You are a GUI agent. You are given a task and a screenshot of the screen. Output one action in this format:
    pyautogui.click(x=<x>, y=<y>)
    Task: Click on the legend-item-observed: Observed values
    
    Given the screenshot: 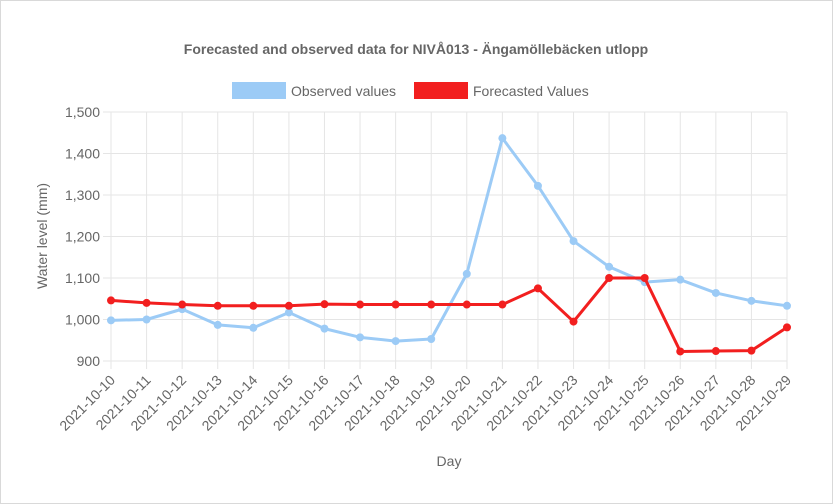 What is the action you would take?
    pyautogui.click(x=314, y=90)
    